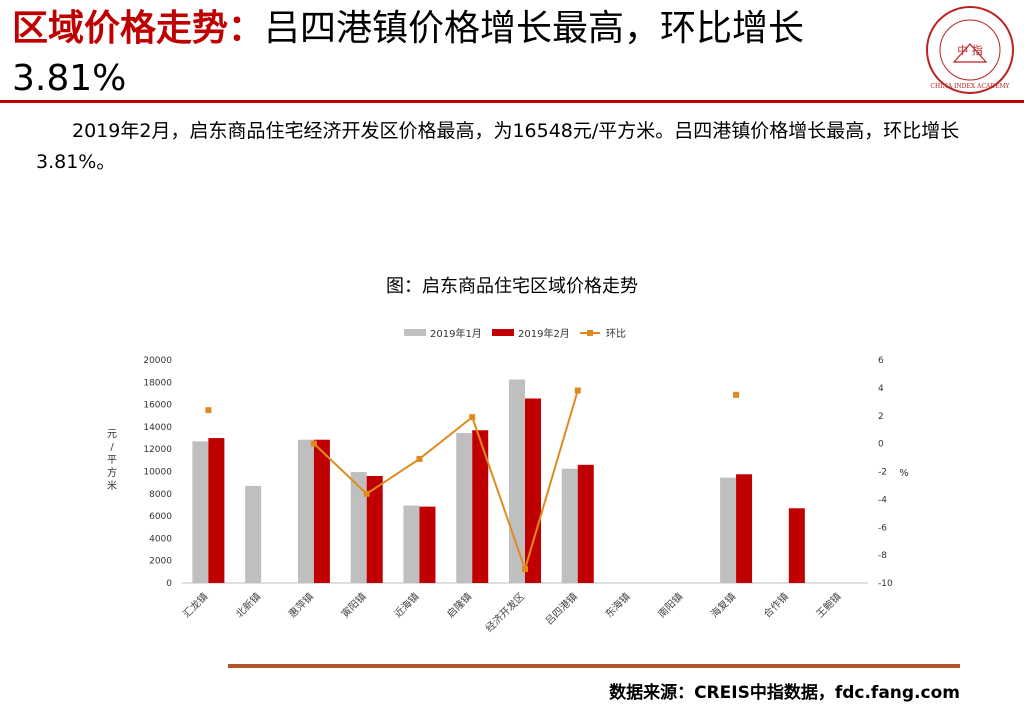 This screenshot has height=709, width=1024. I want to click on x-tick-label: 汇龙镇, so click(195, 605).